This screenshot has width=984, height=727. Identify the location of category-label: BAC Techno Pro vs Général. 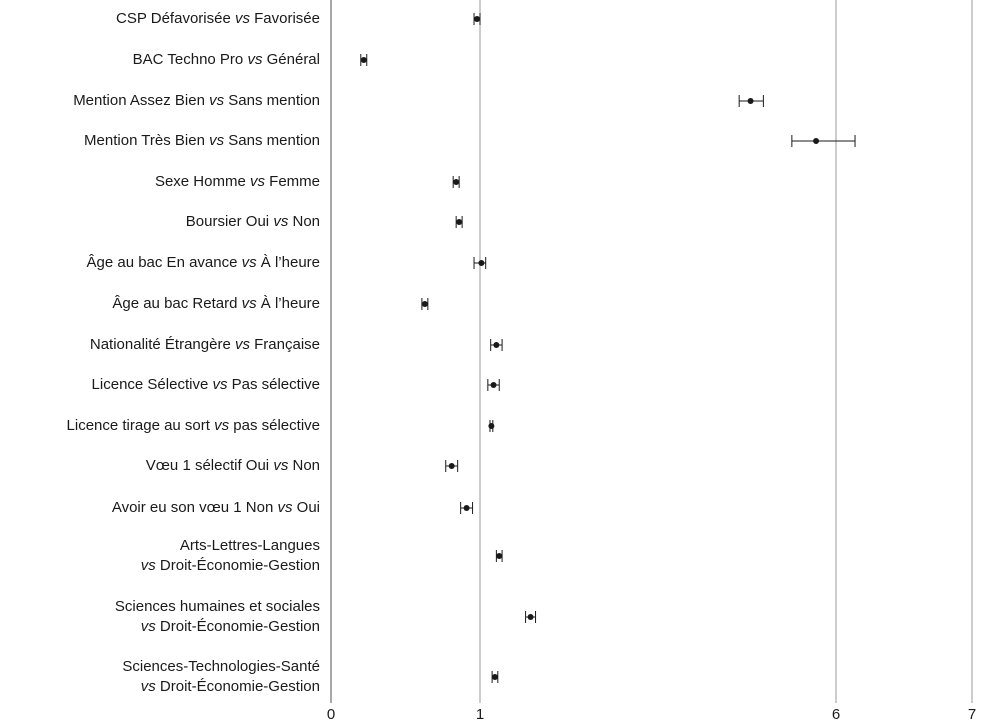
(226, 60).